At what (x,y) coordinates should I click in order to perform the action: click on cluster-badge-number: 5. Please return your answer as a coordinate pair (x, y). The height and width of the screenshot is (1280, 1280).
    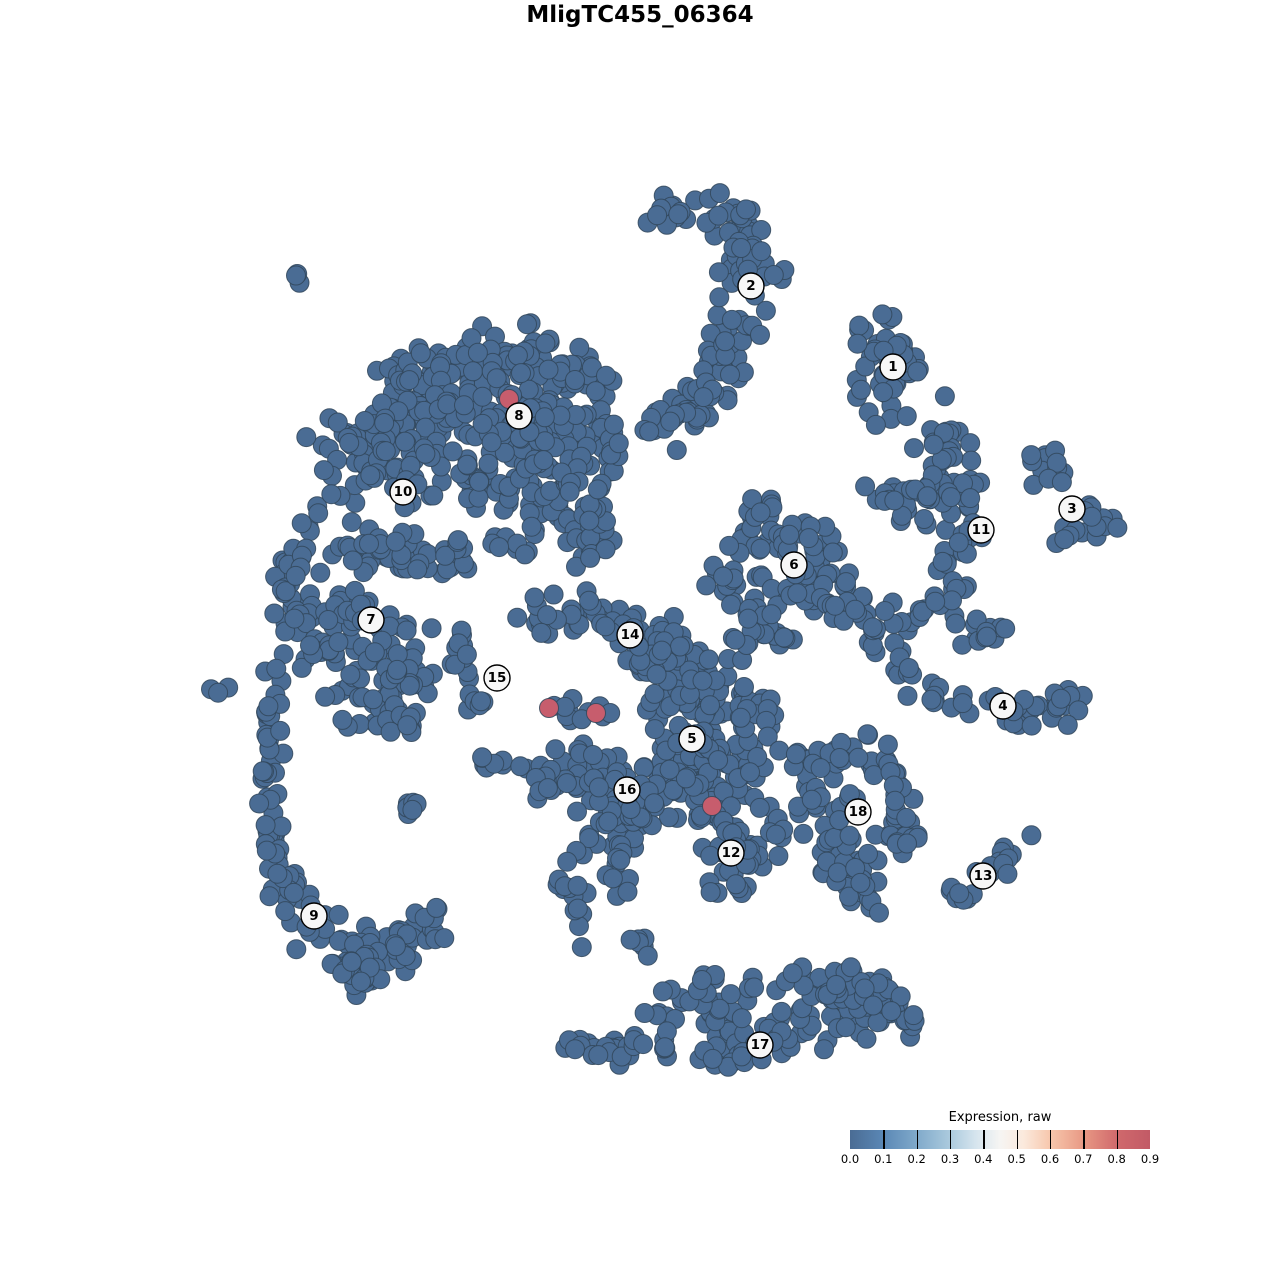
    Looking at the image, I should click on (691, 739).